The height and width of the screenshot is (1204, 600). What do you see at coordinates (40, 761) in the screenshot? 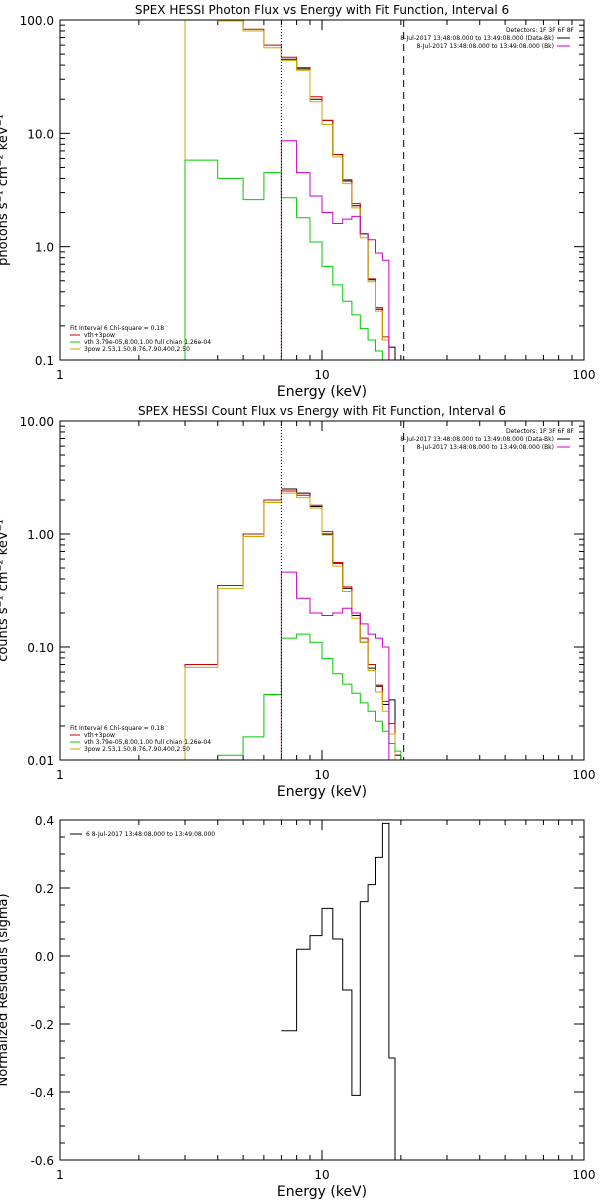
I see `y-tick-label: 0.01` at bounding box center [40, 761].